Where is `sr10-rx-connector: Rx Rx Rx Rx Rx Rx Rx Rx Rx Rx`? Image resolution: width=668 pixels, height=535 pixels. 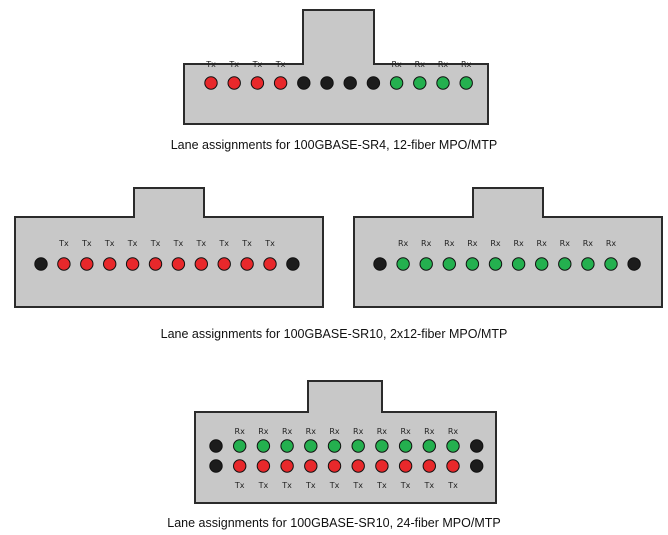 sr10-rx-connector: Rx Rx Rx Rx Rx Rx Rx Rx Rx Rx is located at coordinates (508, 247).